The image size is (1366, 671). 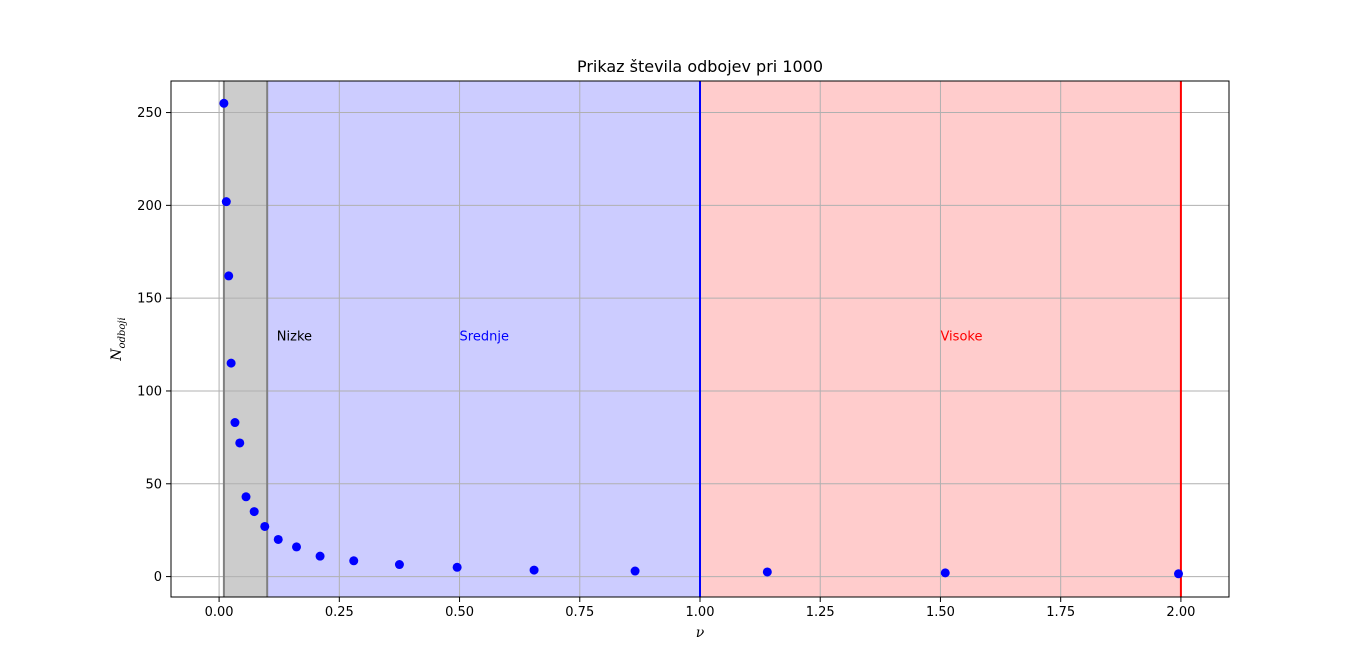 What do you see at coordinates (154, 345) in the screenshot?
I see `y-axis-ticks: 0 50 100 150 200 250` at bounding box center [154, 345].